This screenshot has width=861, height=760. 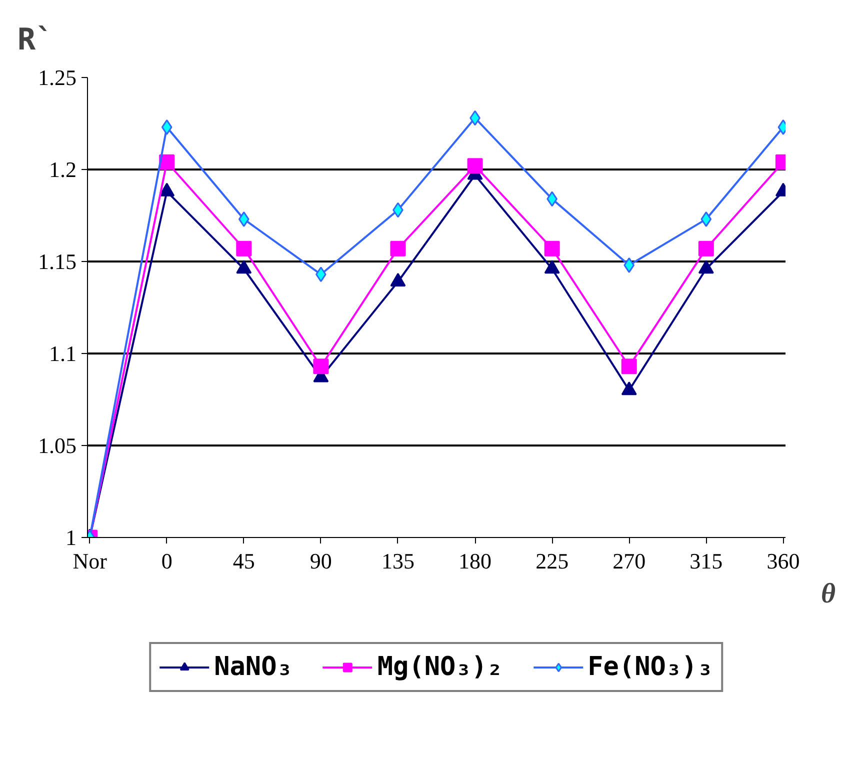 I want to click on x-tick-label: 225, so click(x=552, y=561).